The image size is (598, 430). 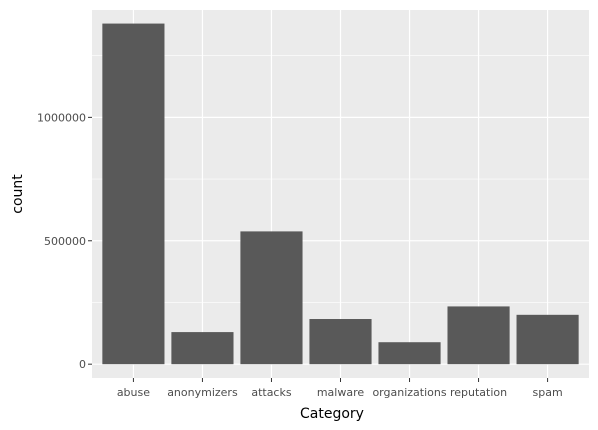 I want to click on y-tick-label: 1000000, so click(x=61, y=117).